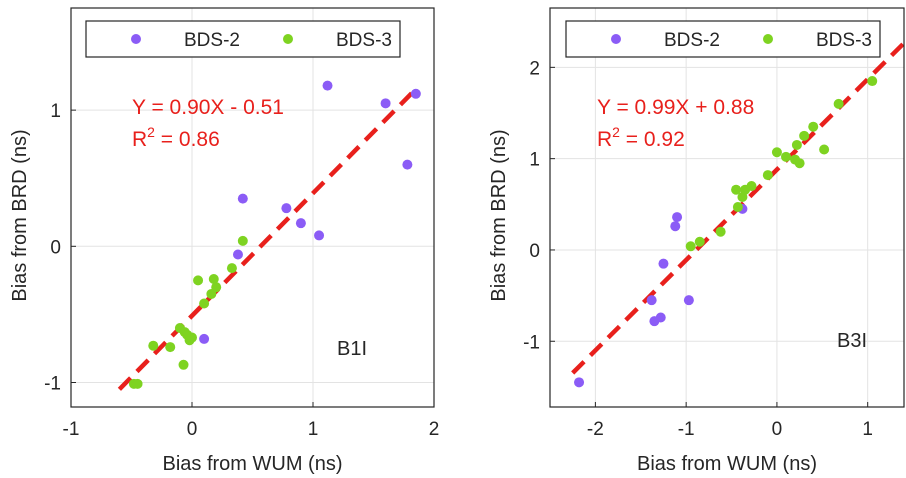  Describe the element at coordinates (852, 341) in the screenshot. I see `band-label: B3I` at that location.